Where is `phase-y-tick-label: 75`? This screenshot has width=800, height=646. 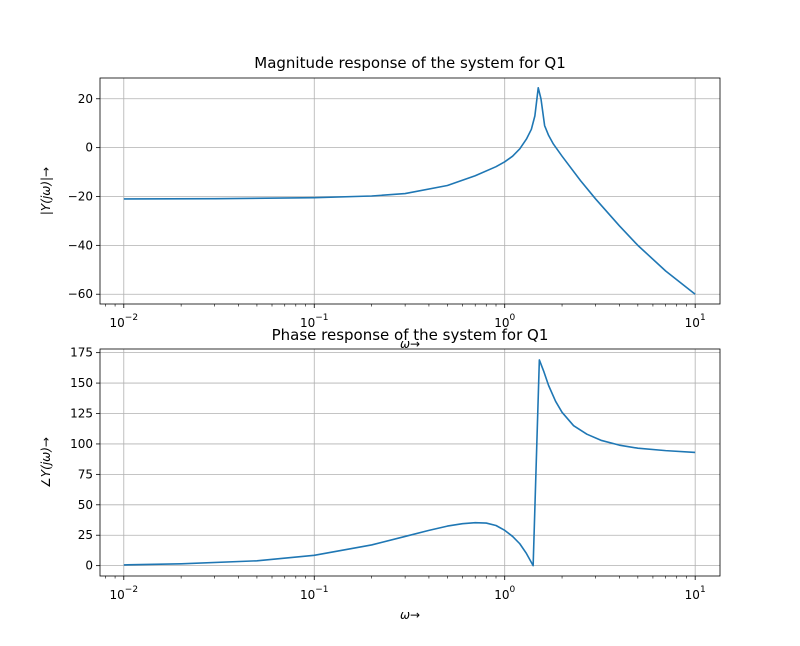 phase-y-tick-label: 75 is located at coordinates (85, 474).